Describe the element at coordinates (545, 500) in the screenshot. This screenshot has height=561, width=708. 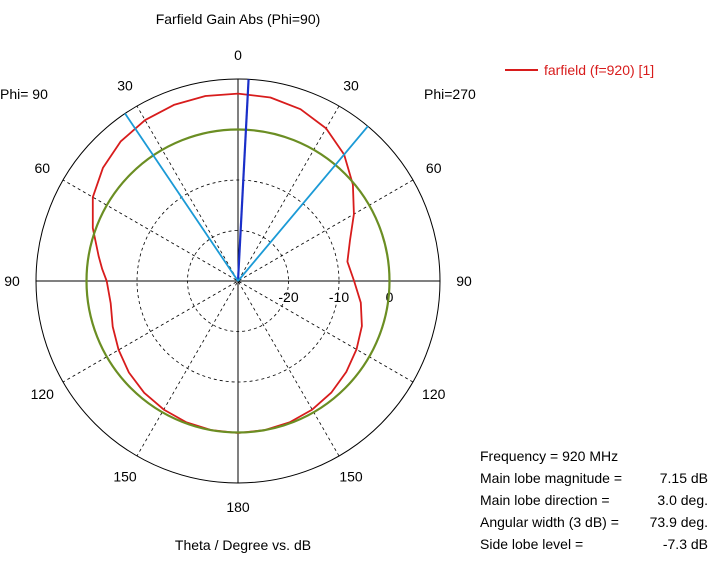
I see `info-direction-label: Main lobe direction =` at that location.